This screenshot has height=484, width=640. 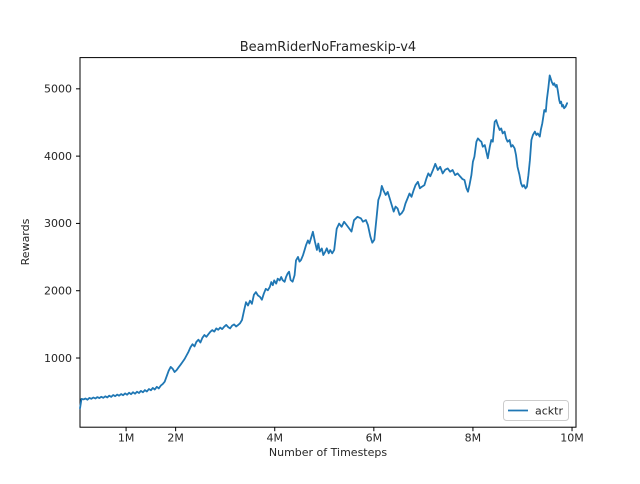 I want to click on y-axis-label: Rewards, so click(x=25, y=241).